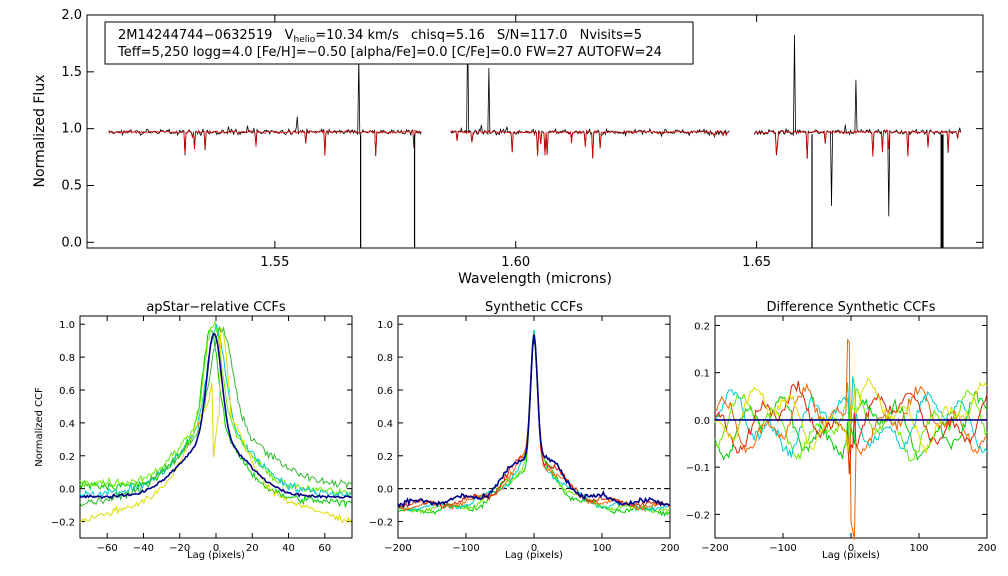  I want to click on spectrum-y-label: Normalized Flux, so click(40, 131).